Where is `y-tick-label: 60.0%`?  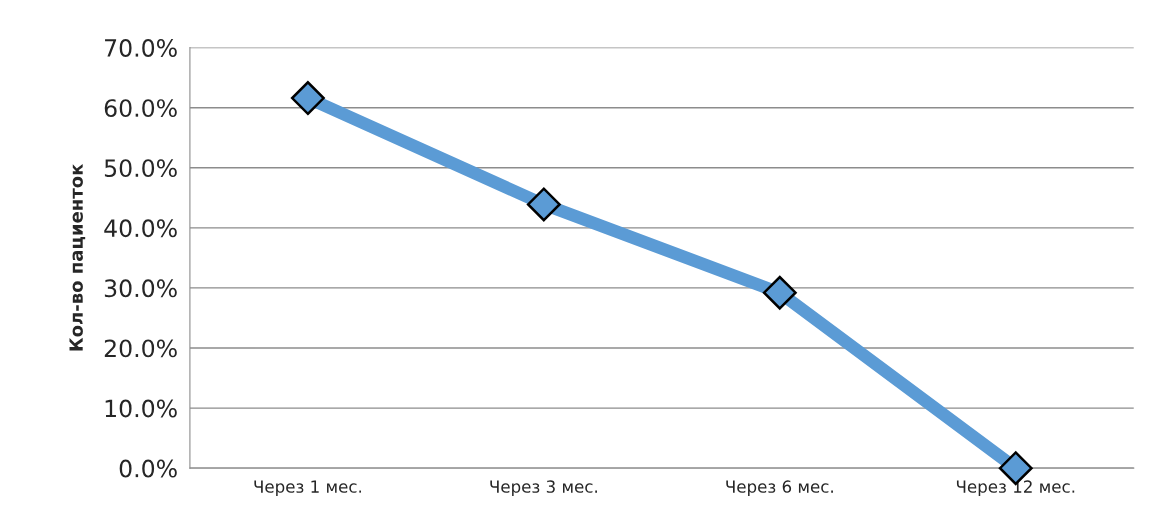
y-tick-label: 60.0% is located at coordinates (140, 108).